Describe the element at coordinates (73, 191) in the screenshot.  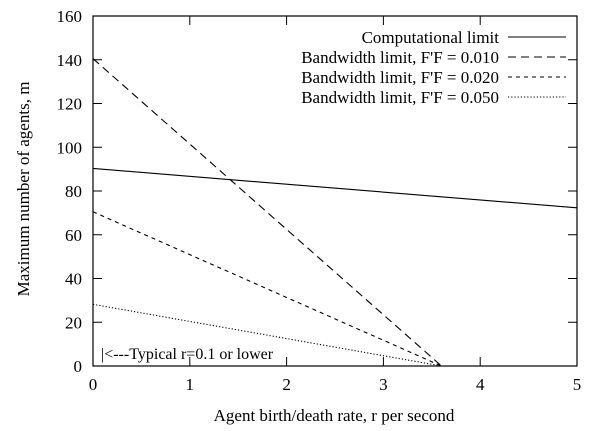
I see `y-tick-label: 80` at that location.